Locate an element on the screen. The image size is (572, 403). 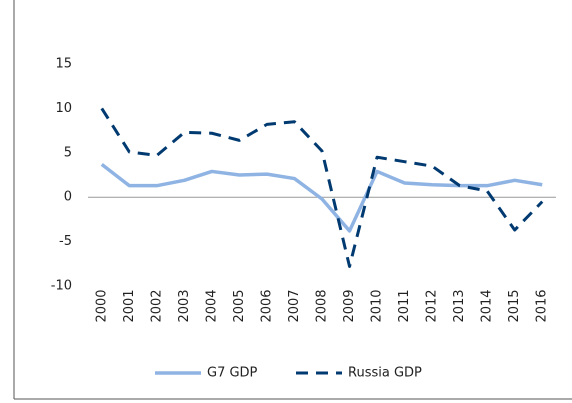
x-tick-label: 2010 is located at coordinates (377, 305).